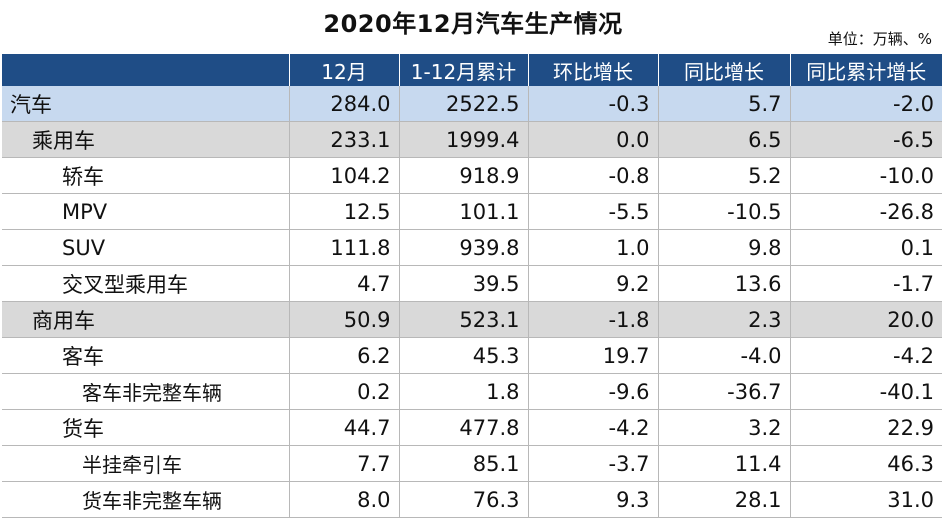  Describe the element at coordinates (343, 319) in the screenshot. I see `month-value-cell: 50.9` at that location.